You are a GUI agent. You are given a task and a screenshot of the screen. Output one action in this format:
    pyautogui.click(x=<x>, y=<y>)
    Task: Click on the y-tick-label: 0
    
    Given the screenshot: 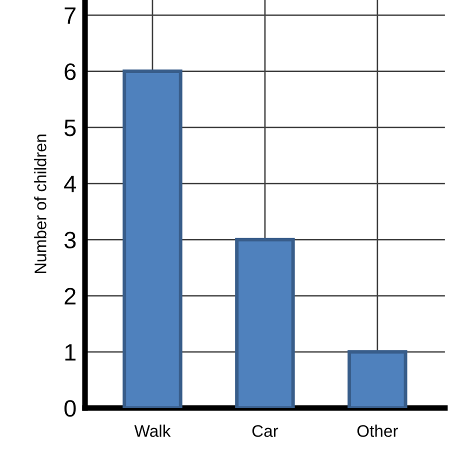 What is the action you would take?
    pyautogui.click(x=70, y=408)
    